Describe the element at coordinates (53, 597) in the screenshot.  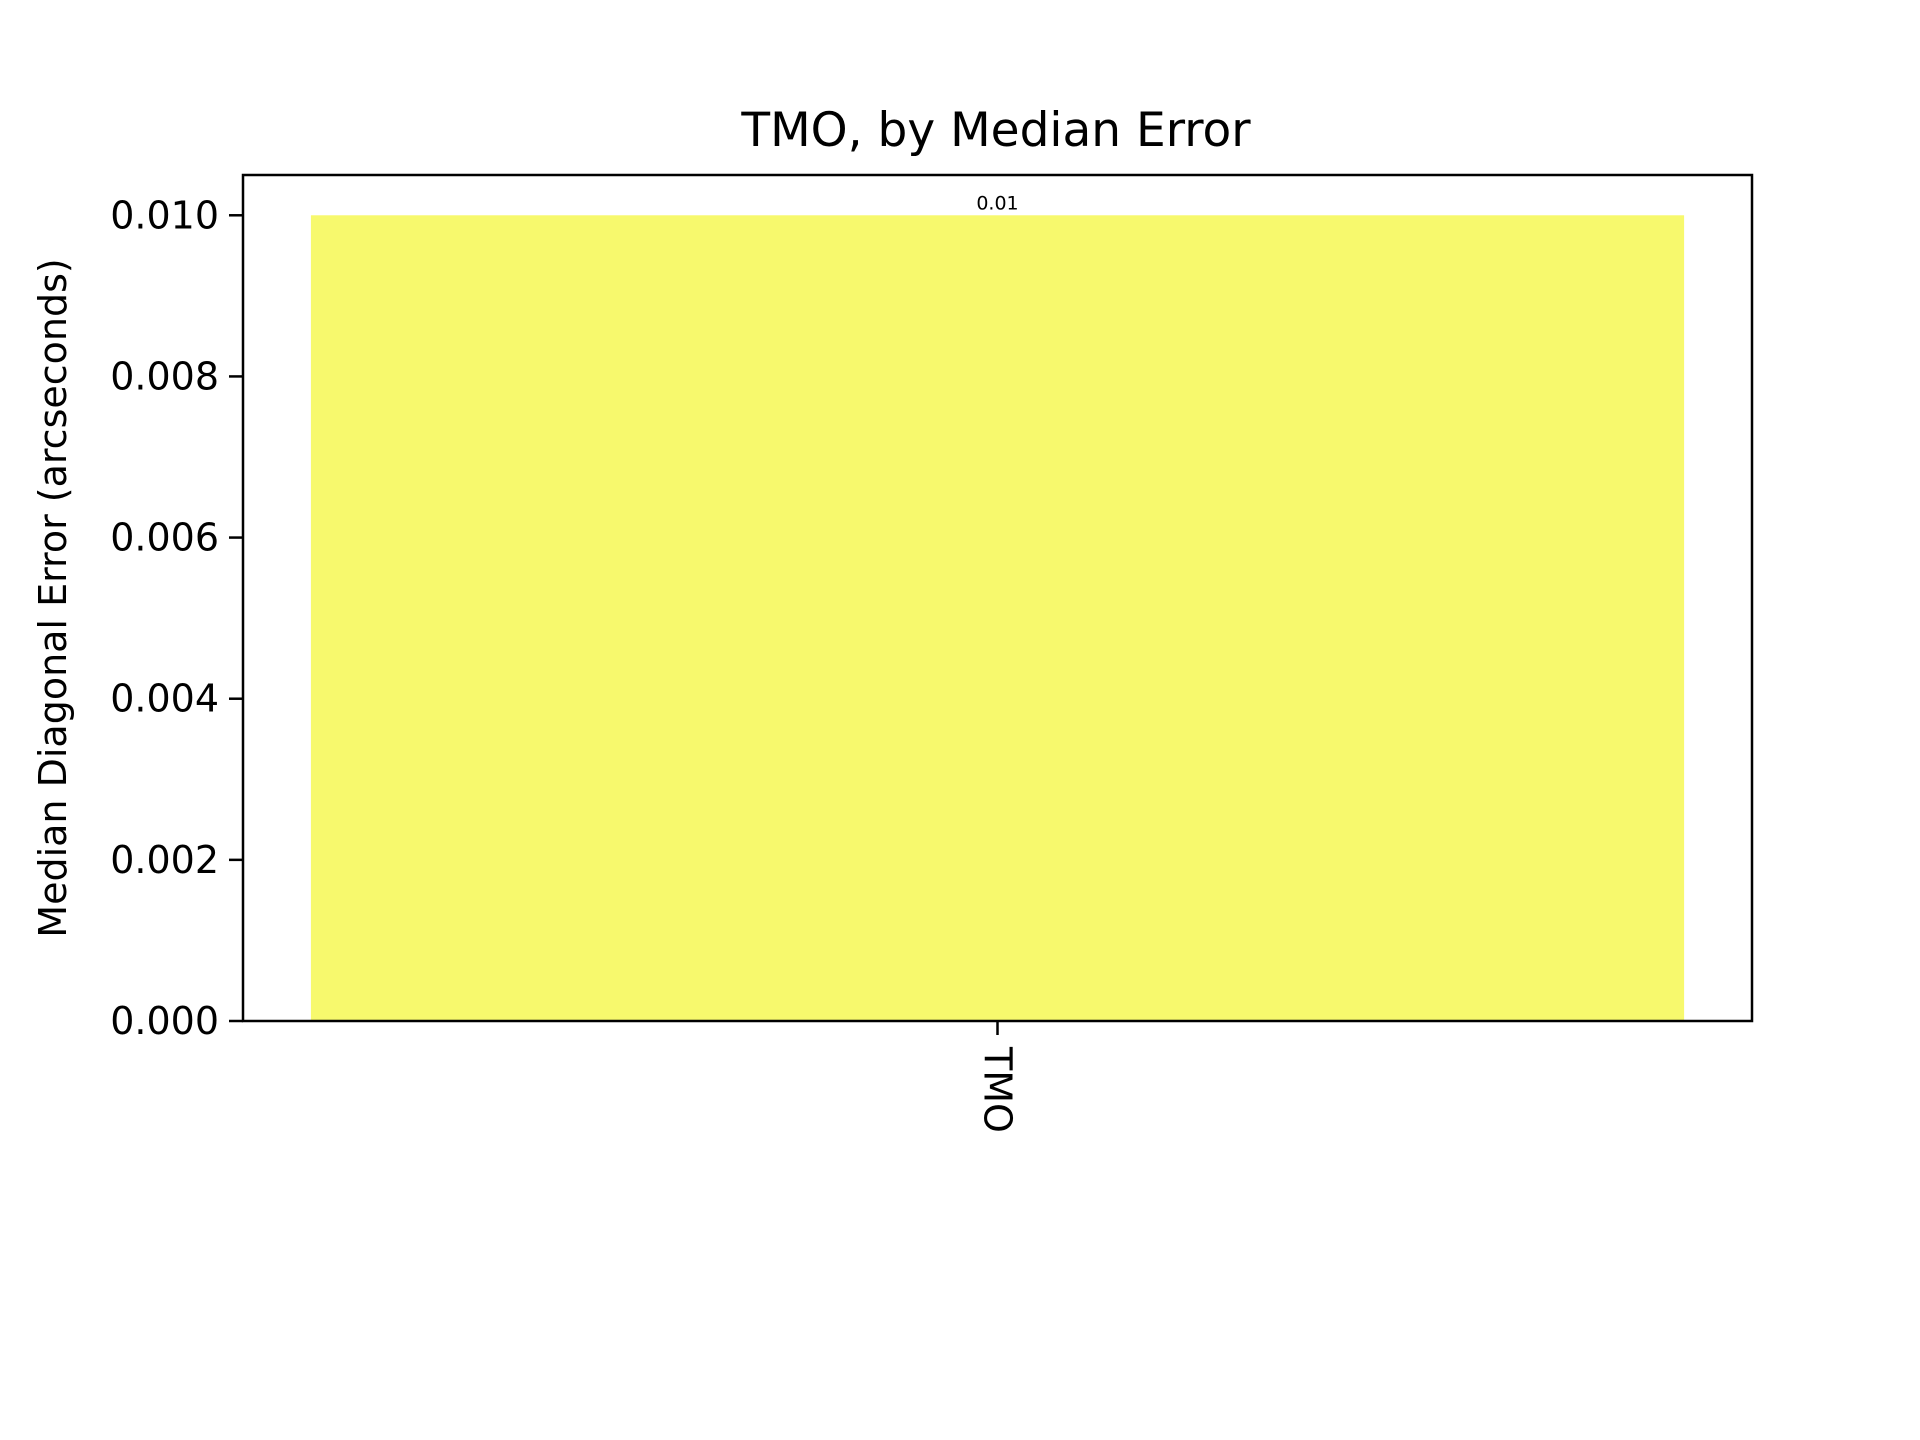
I see `y-axis-label: Median Diagonal Error (arcseconds)` at that location.